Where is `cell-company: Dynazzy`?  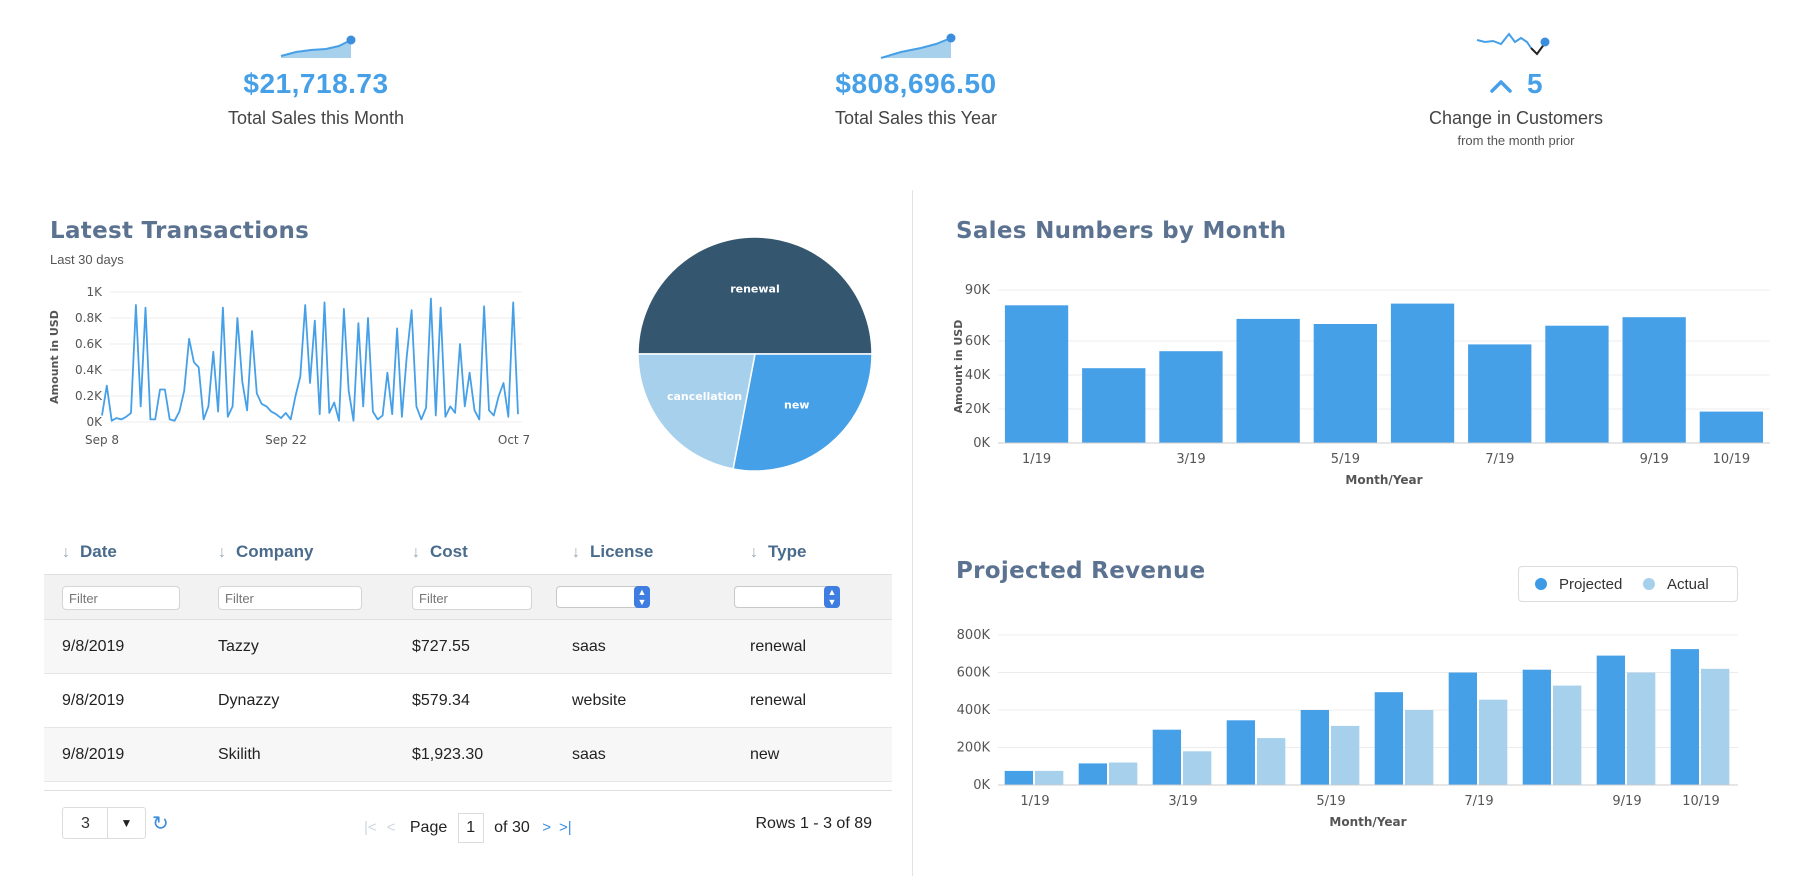 cell-company: Dynazzy is located at coordinates (249, 700).